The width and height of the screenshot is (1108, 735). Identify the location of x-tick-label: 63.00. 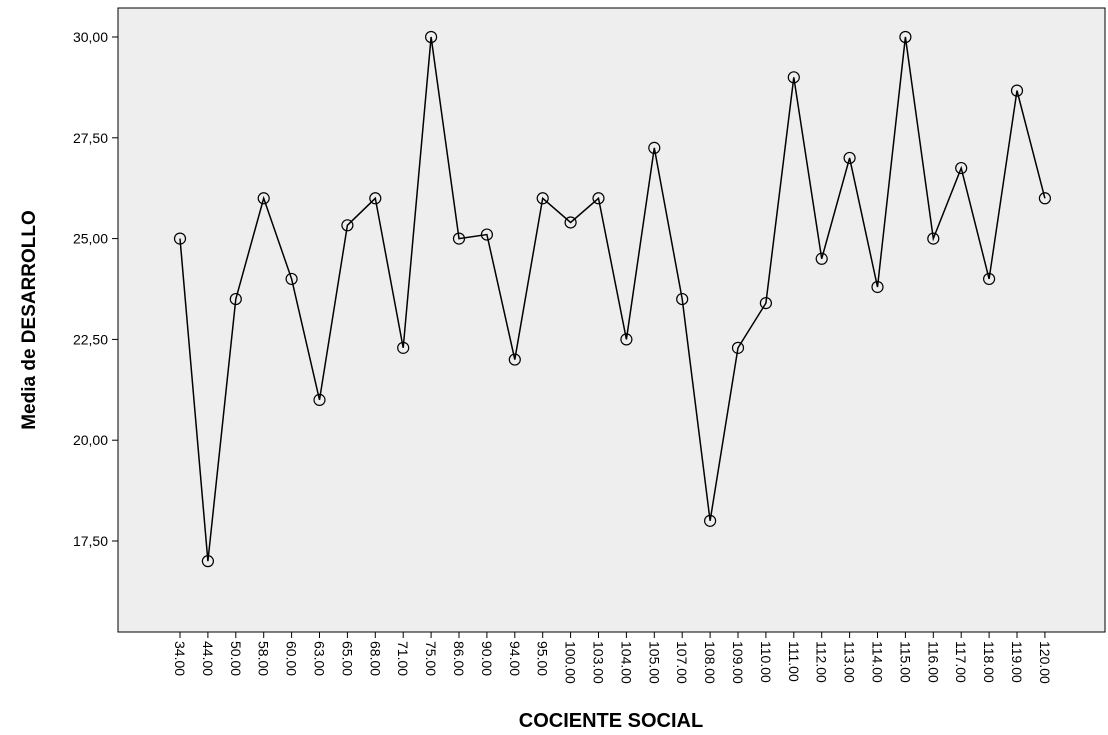
(320, 658).